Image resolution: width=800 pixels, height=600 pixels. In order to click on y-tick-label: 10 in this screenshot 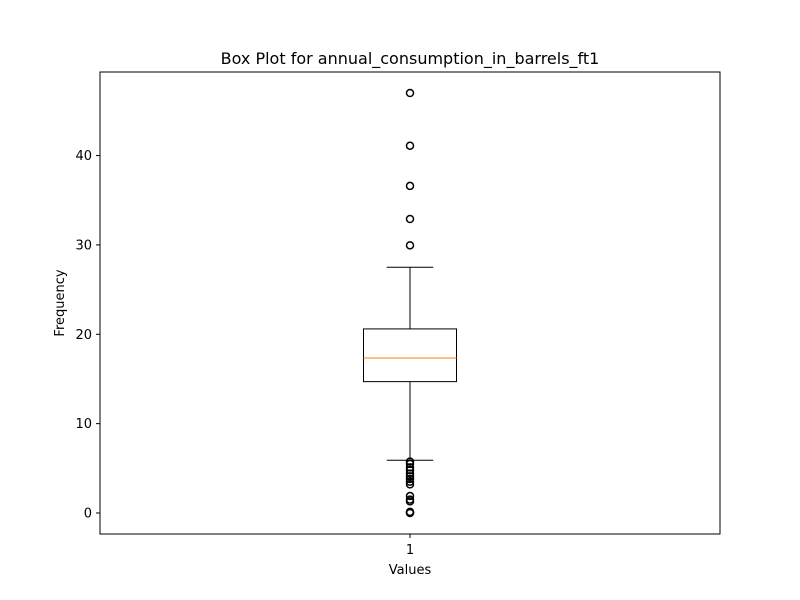, I will do `click(83, 424)`.